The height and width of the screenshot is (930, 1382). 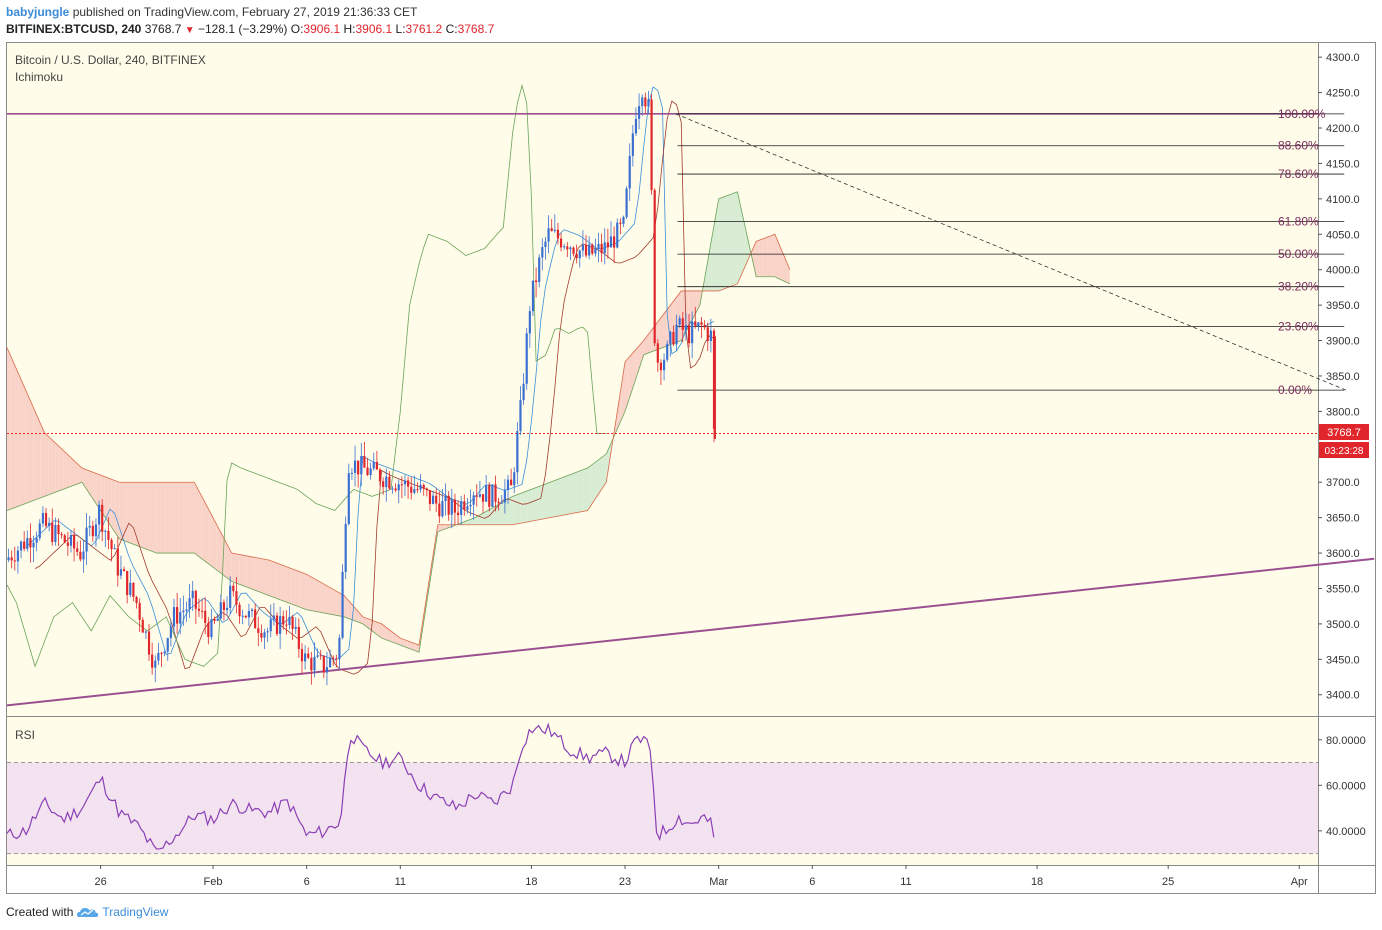 What do you see at coordinates (307, 882) in the screenshot?
I see `time-tick-label: 6` at bounding box center [307, 882].